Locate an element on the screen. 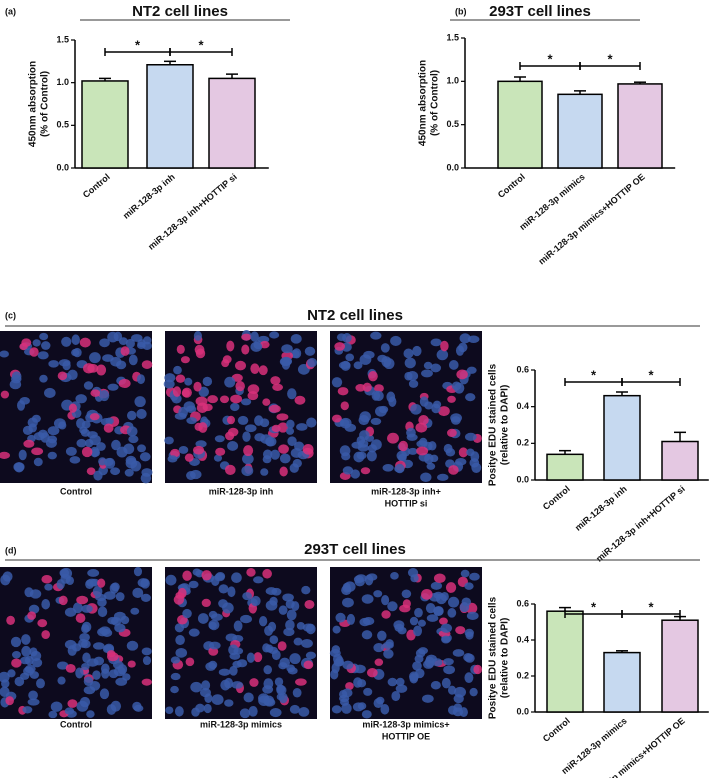 This screenshot has width=709, height=783. x-tick-label: miR-128-3p mimics is located at coordinates (552, 202).